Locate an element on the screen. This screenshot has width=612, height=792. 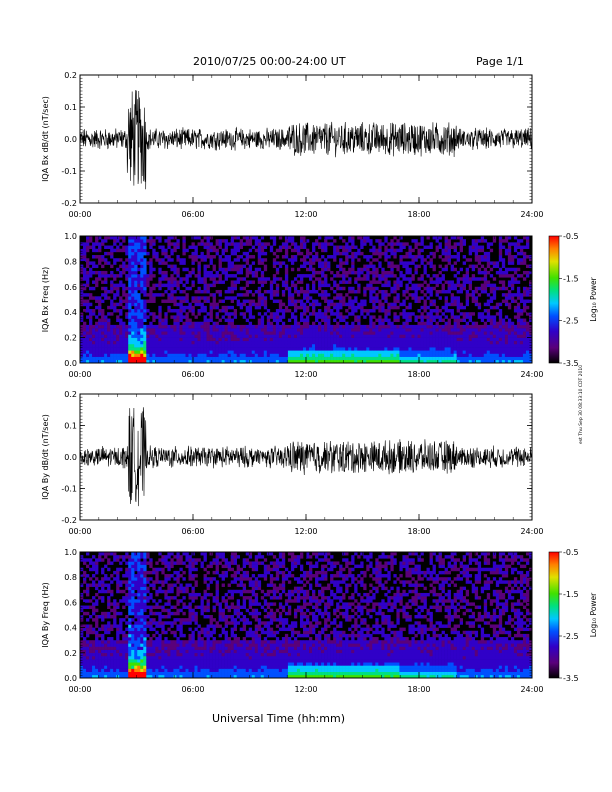
y-tick-label: 0.8 is located at coordinates (70, 261).